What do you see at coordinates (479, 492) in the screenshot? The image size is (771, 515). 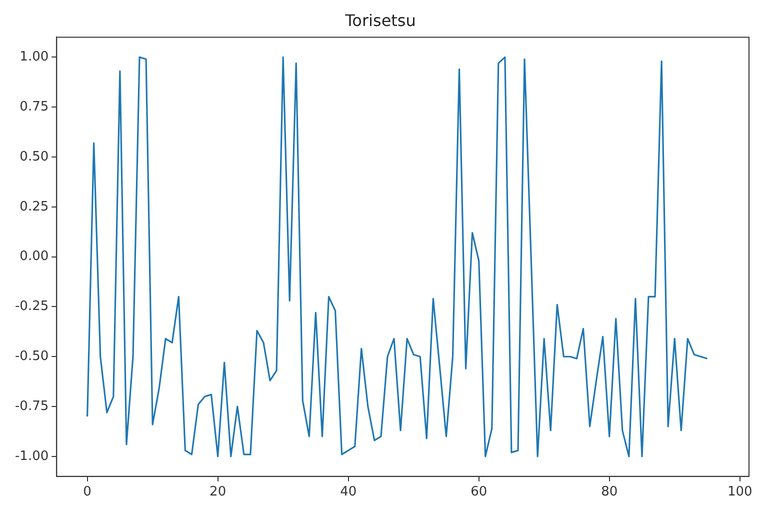 I see `x-tick-label: 60` at bounding box center [479, 492].